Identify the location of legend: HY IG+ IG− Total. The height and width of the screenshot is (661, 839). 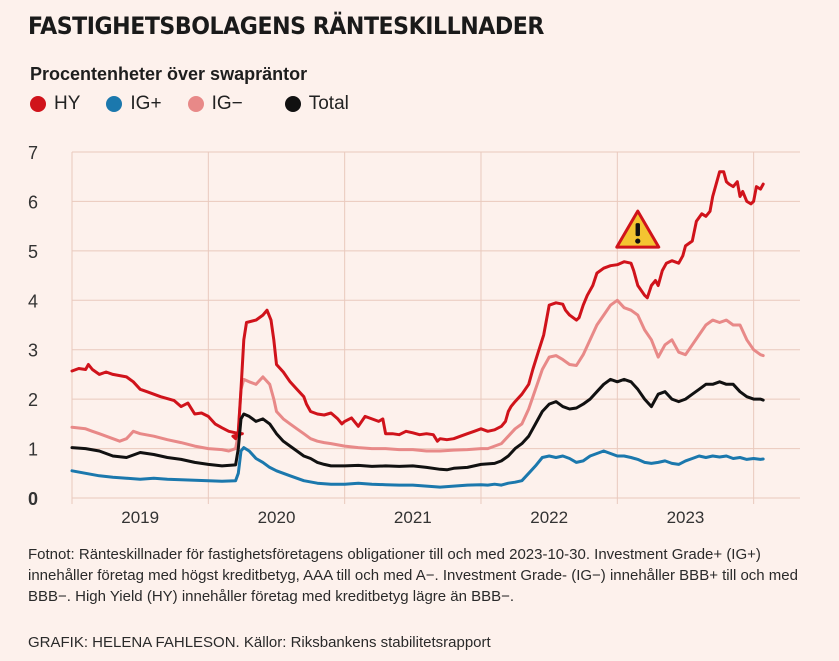
(202, 104).